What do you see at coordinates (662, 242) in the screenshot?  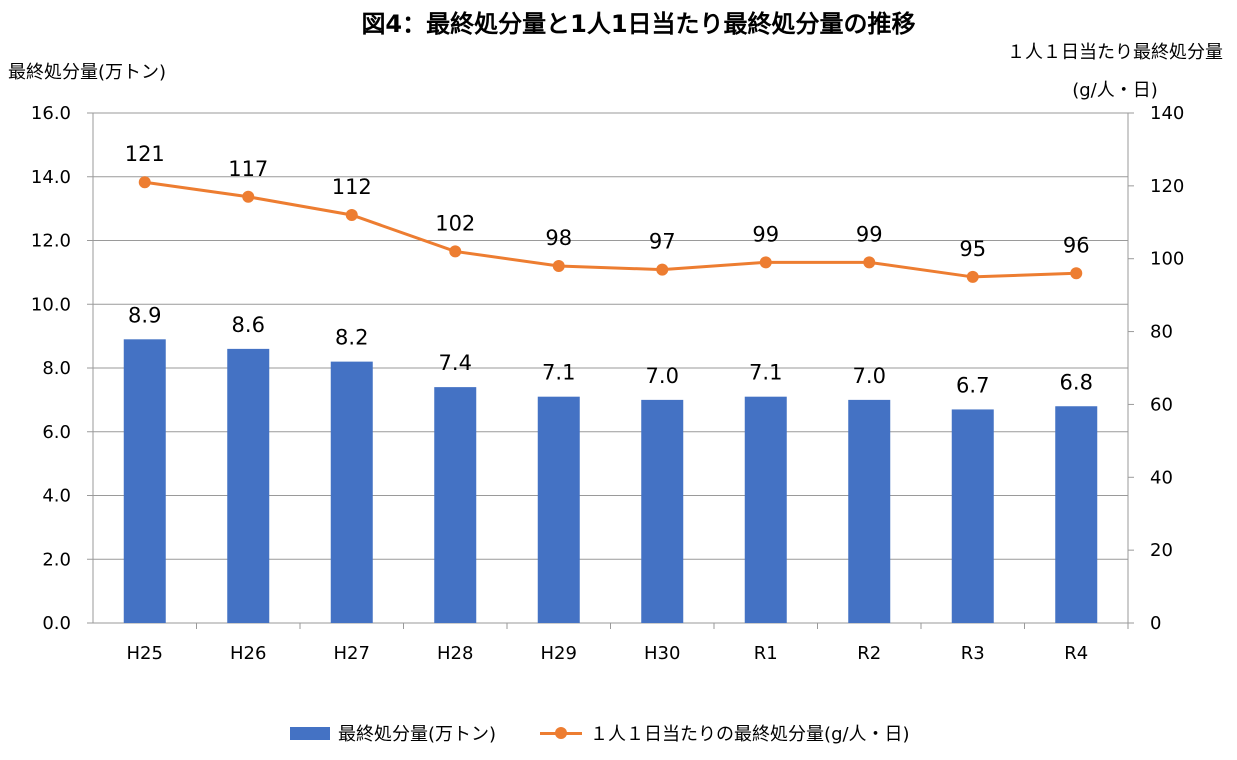 I see `line-data-label: 97` at bounding box center [662, 242].